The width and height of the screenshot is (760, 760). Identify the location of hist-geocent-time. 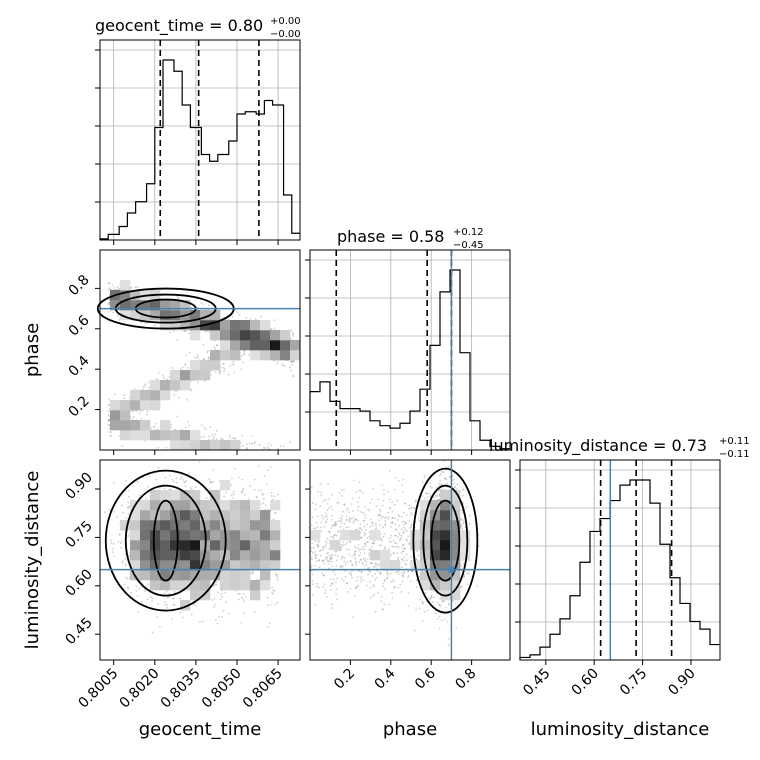
(198, 142).